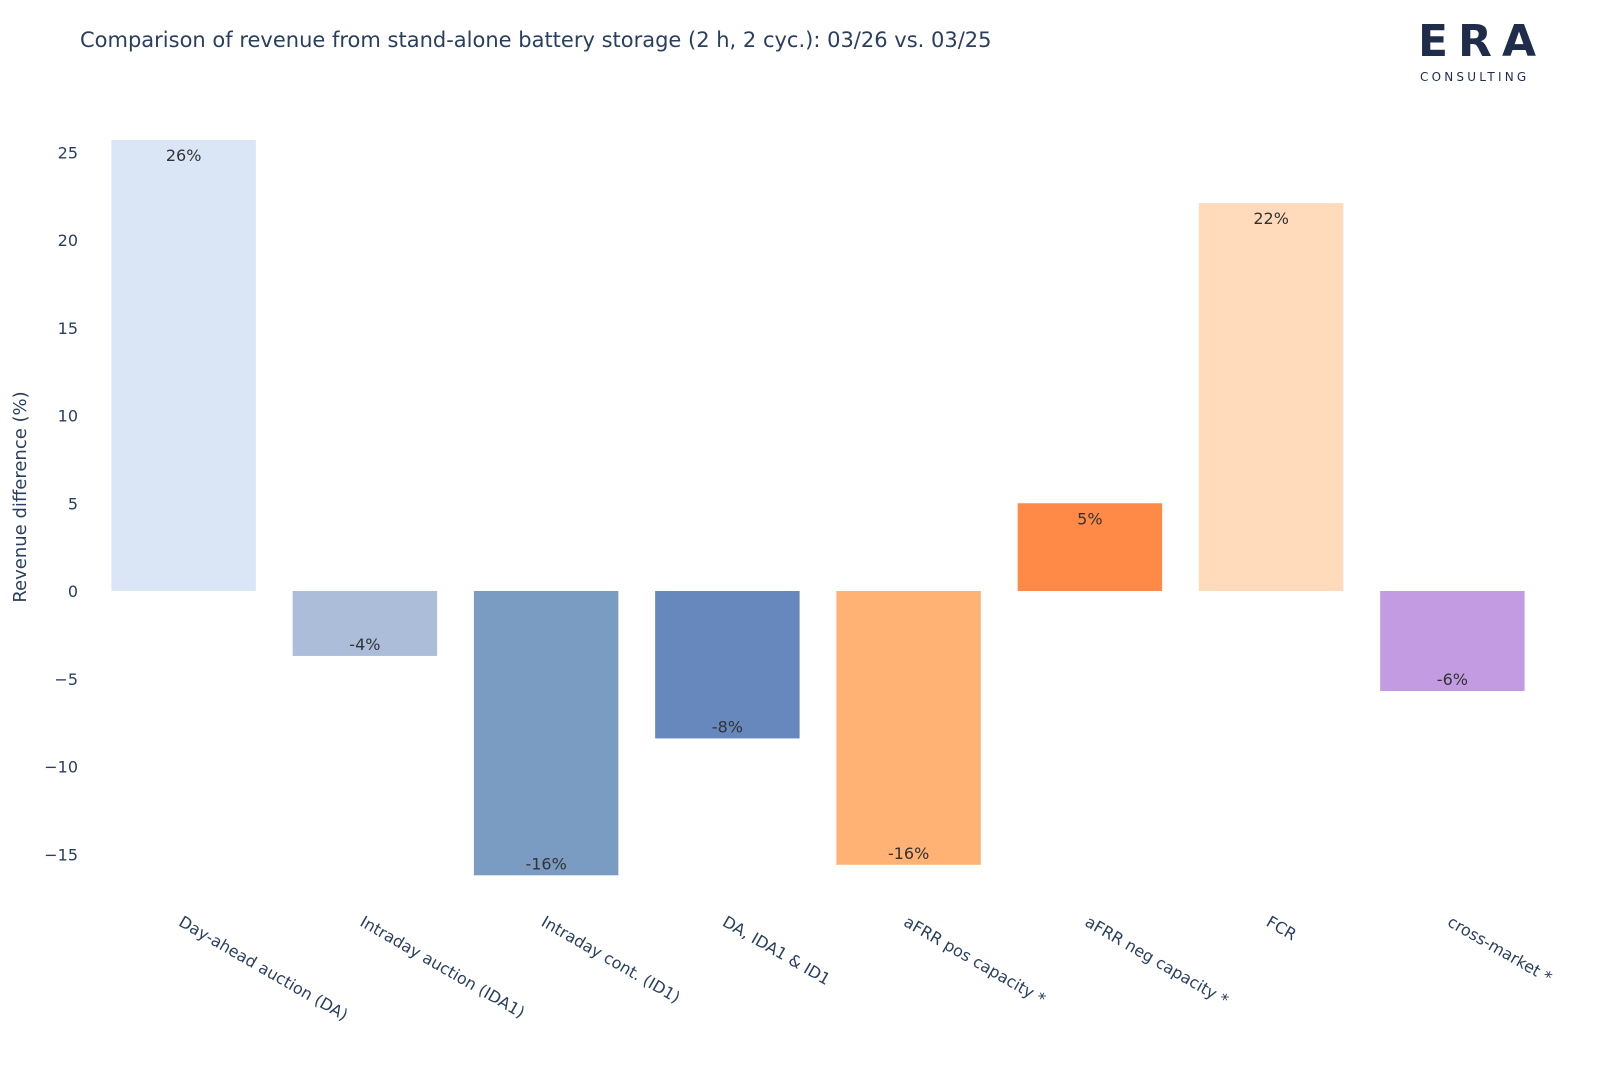  What do you see at coordinates (1499, 949) in the screenshot?
I see `x-tick-label: cross-market *` at bounding box center [1499, 949].